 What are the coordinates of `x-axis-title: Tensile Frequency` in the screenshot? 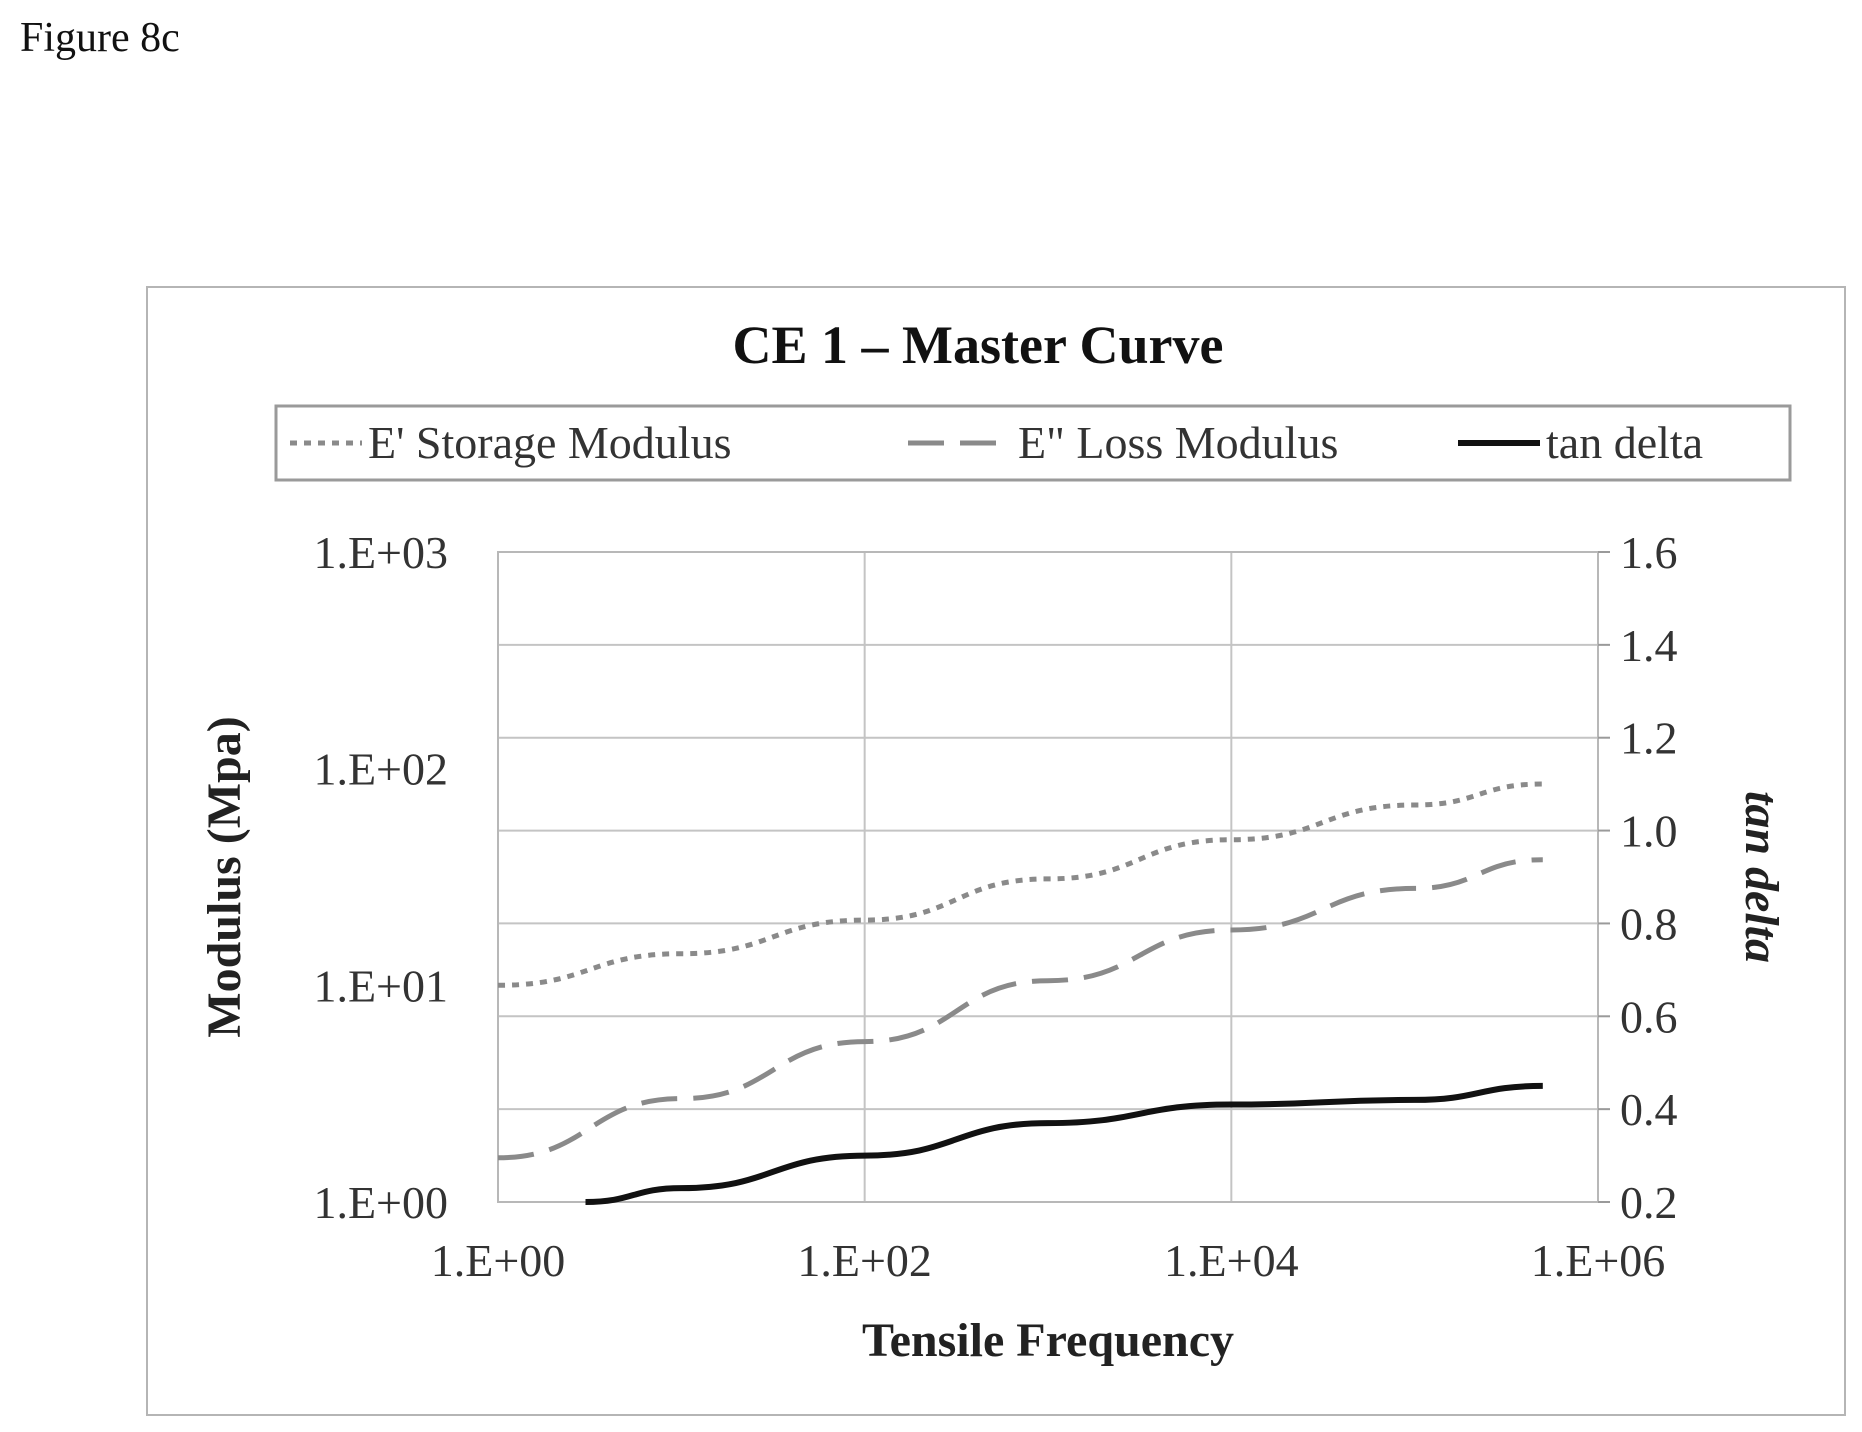 It's located at (1048, 1340).